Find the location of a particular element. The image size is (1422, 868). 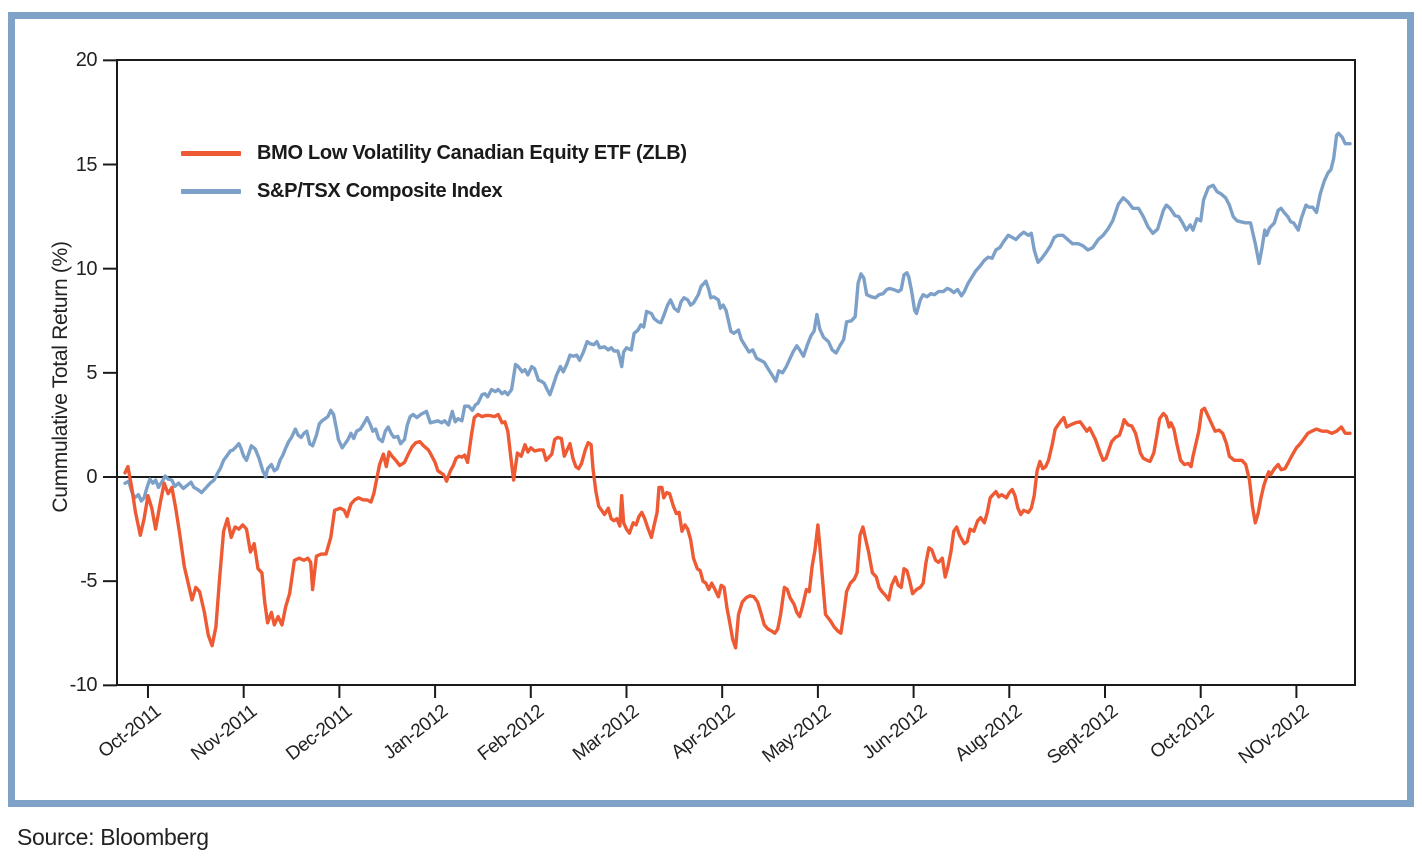

y-tick-label: 5 is located at coordinates (91, 372).